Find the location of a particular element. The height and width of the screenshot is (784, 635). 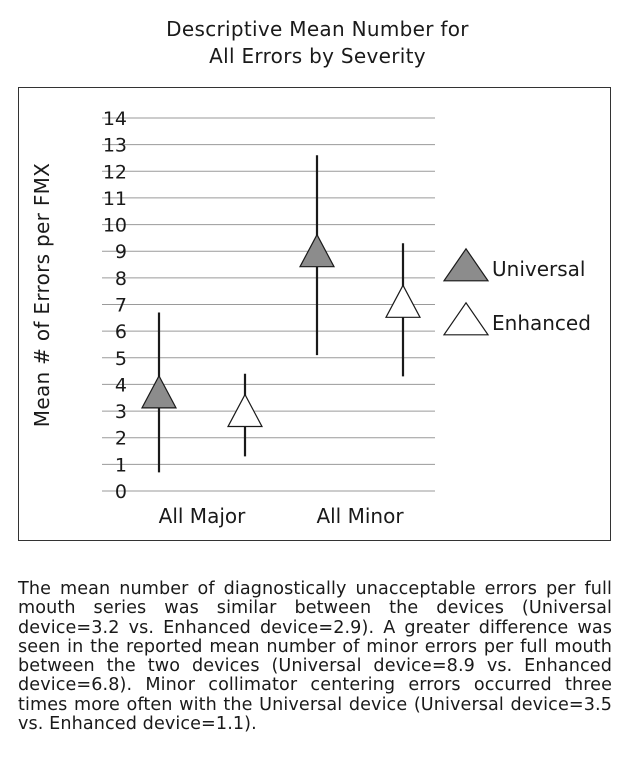

y-tick-label-2: 2 is located at coordinates (121, 439).